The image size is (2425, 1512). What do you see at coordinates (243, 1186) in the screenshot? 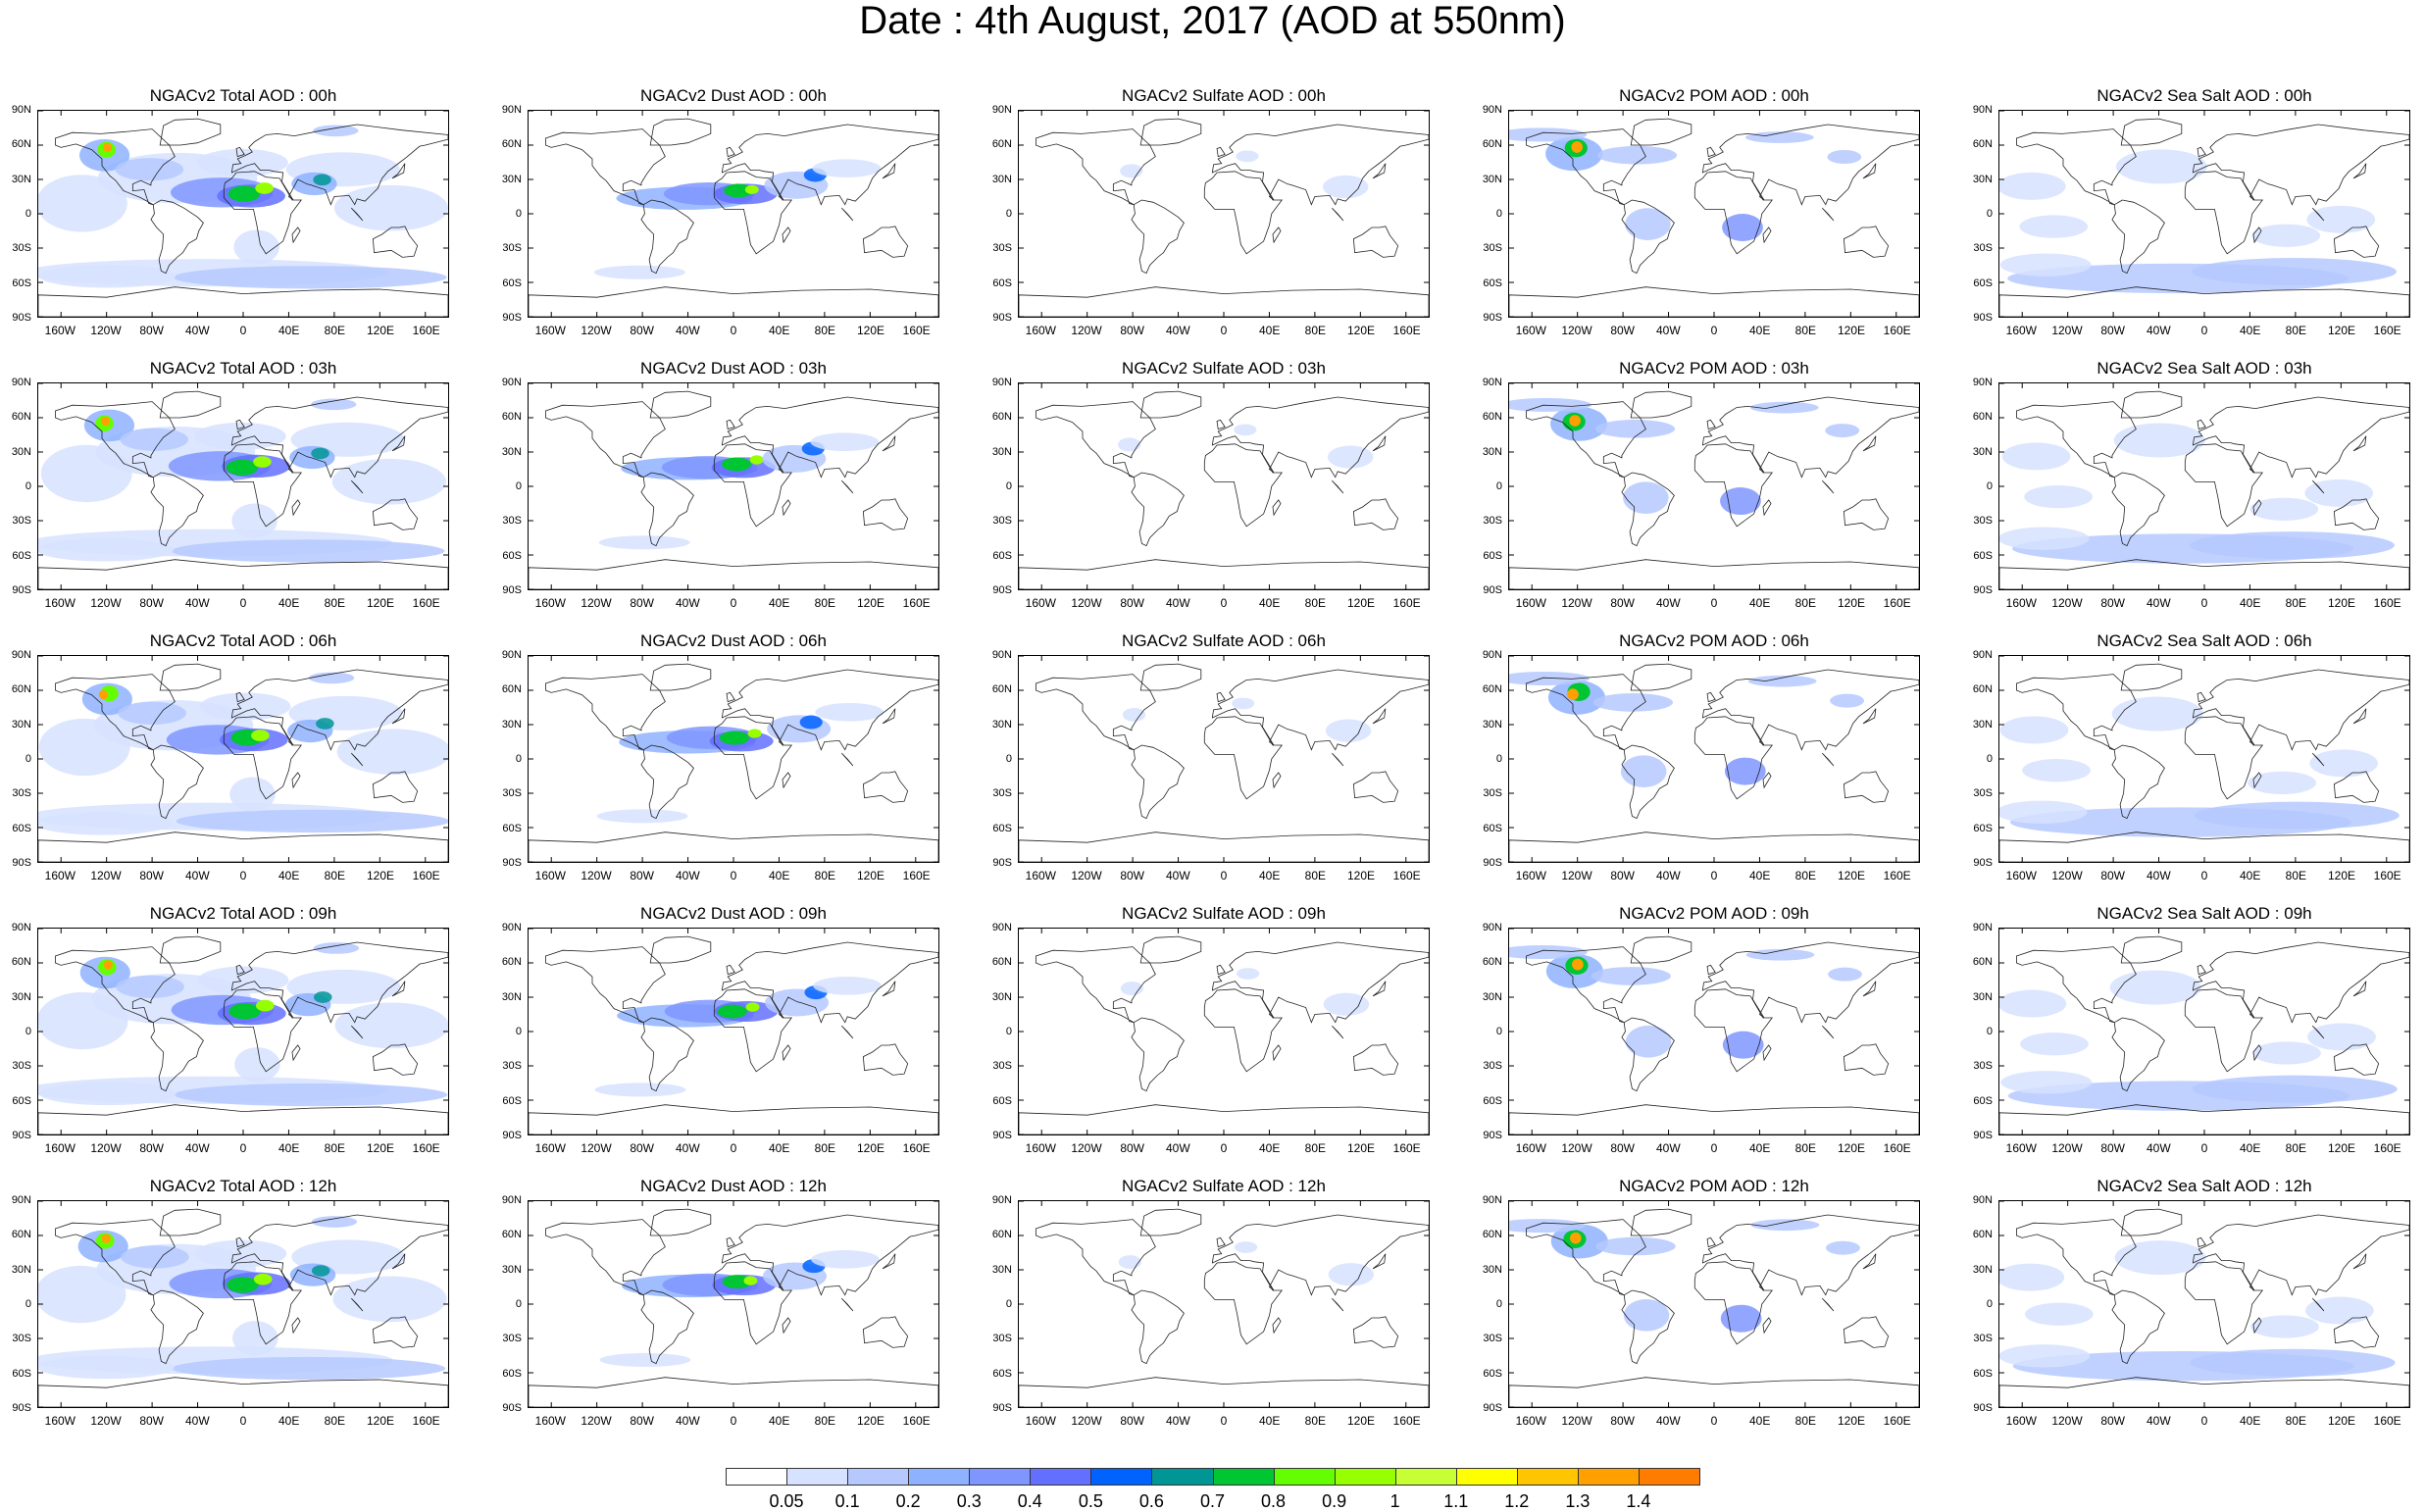
I see `panel-title: NGACv2 Total AOD : 12h` at bounding box center [243, 1186].